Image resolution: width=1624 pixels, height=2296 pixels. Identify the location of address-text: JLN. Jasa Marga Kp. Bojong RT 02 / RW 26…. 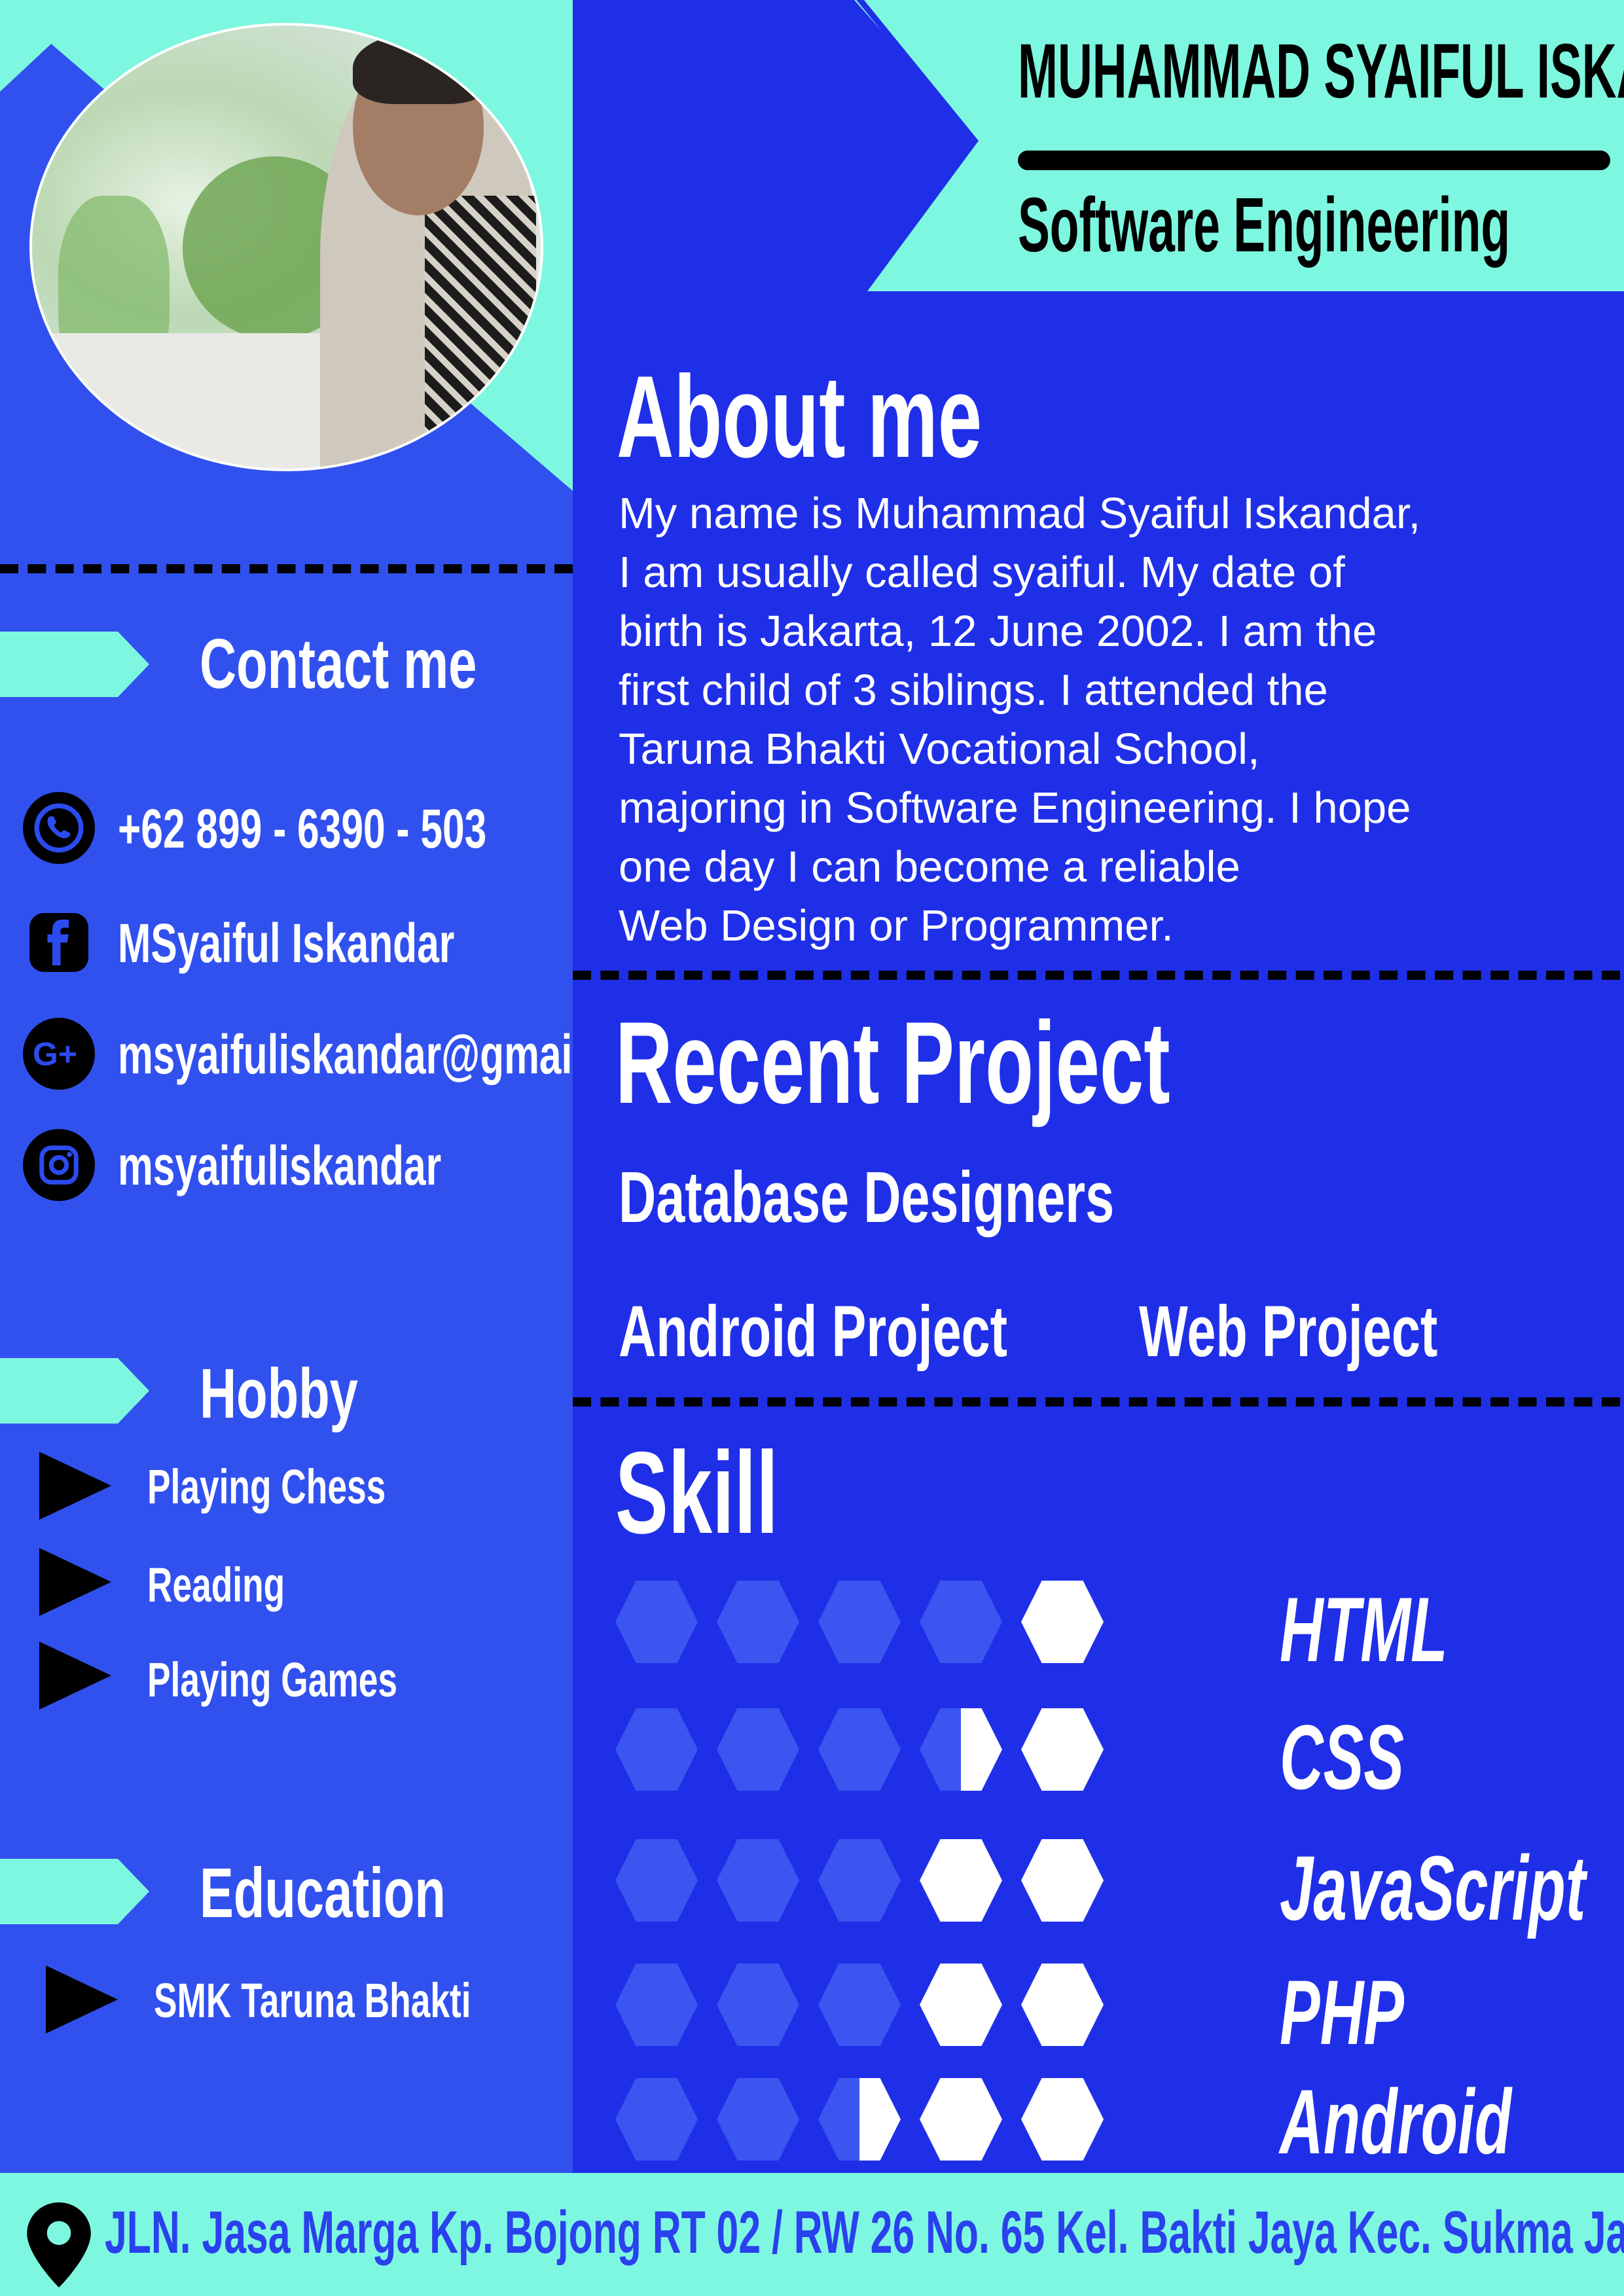
(864, 2232).